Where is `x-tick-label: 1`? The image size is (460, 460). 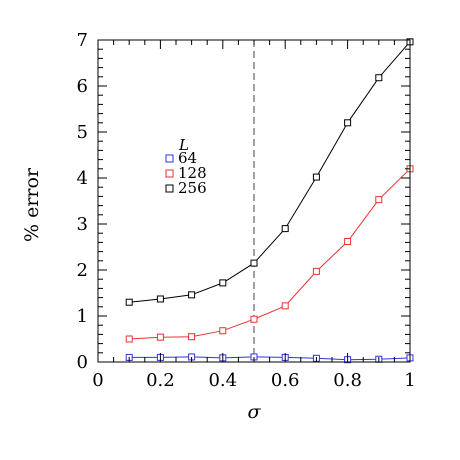
x-tick-label: 1 is located at coordinates (409, 380).